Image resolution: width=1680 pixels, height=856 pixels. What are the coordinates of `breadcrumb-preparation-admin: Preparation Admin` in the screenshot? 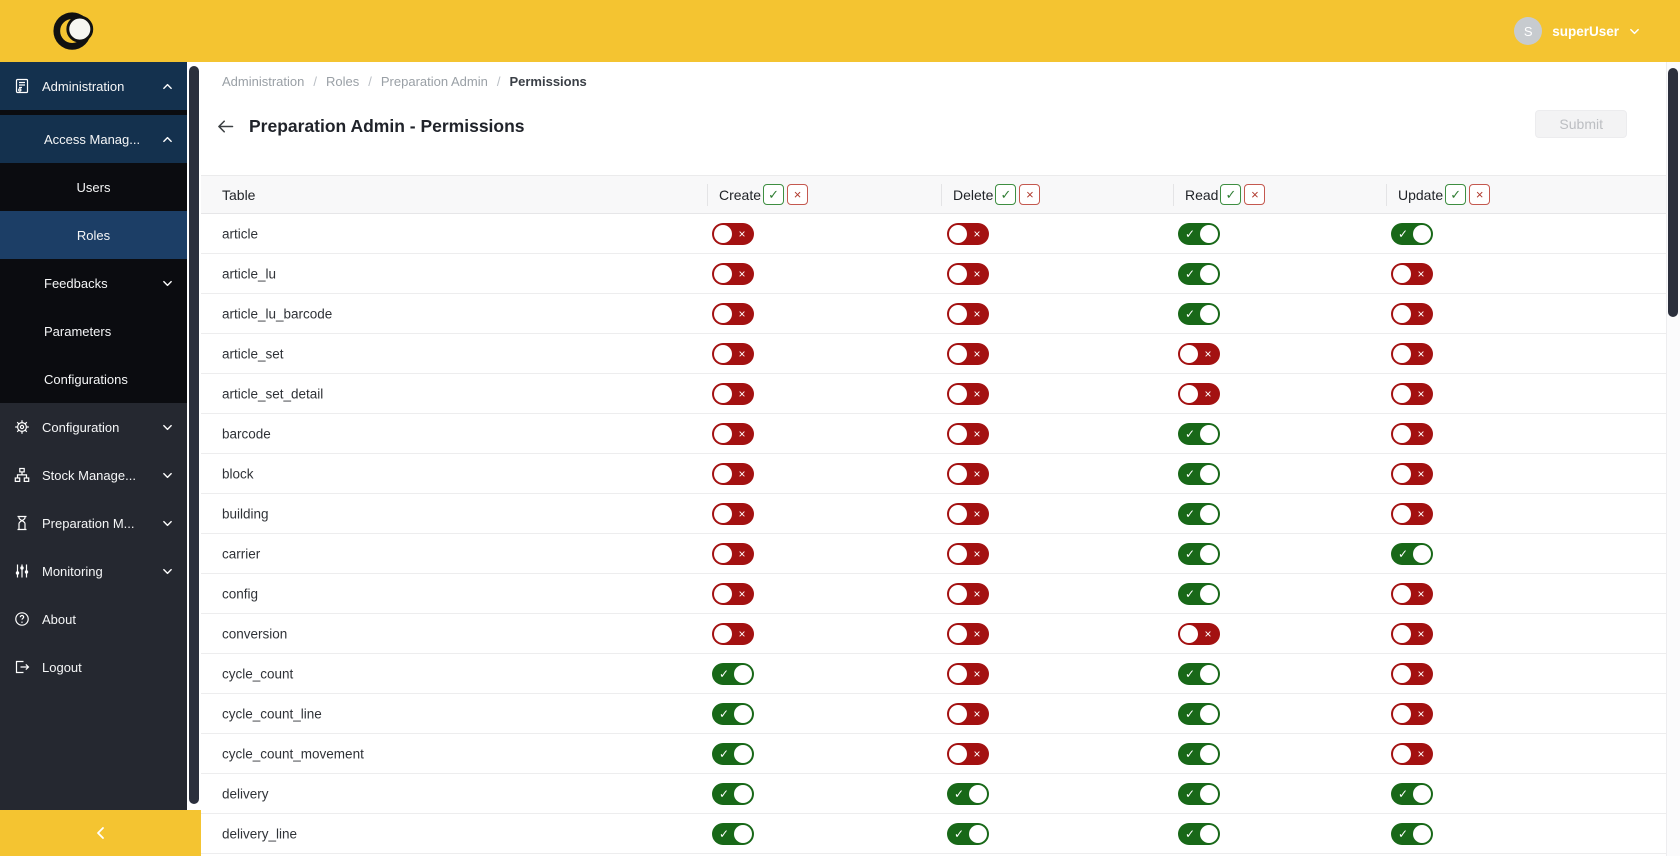 It's located at (434, 81).